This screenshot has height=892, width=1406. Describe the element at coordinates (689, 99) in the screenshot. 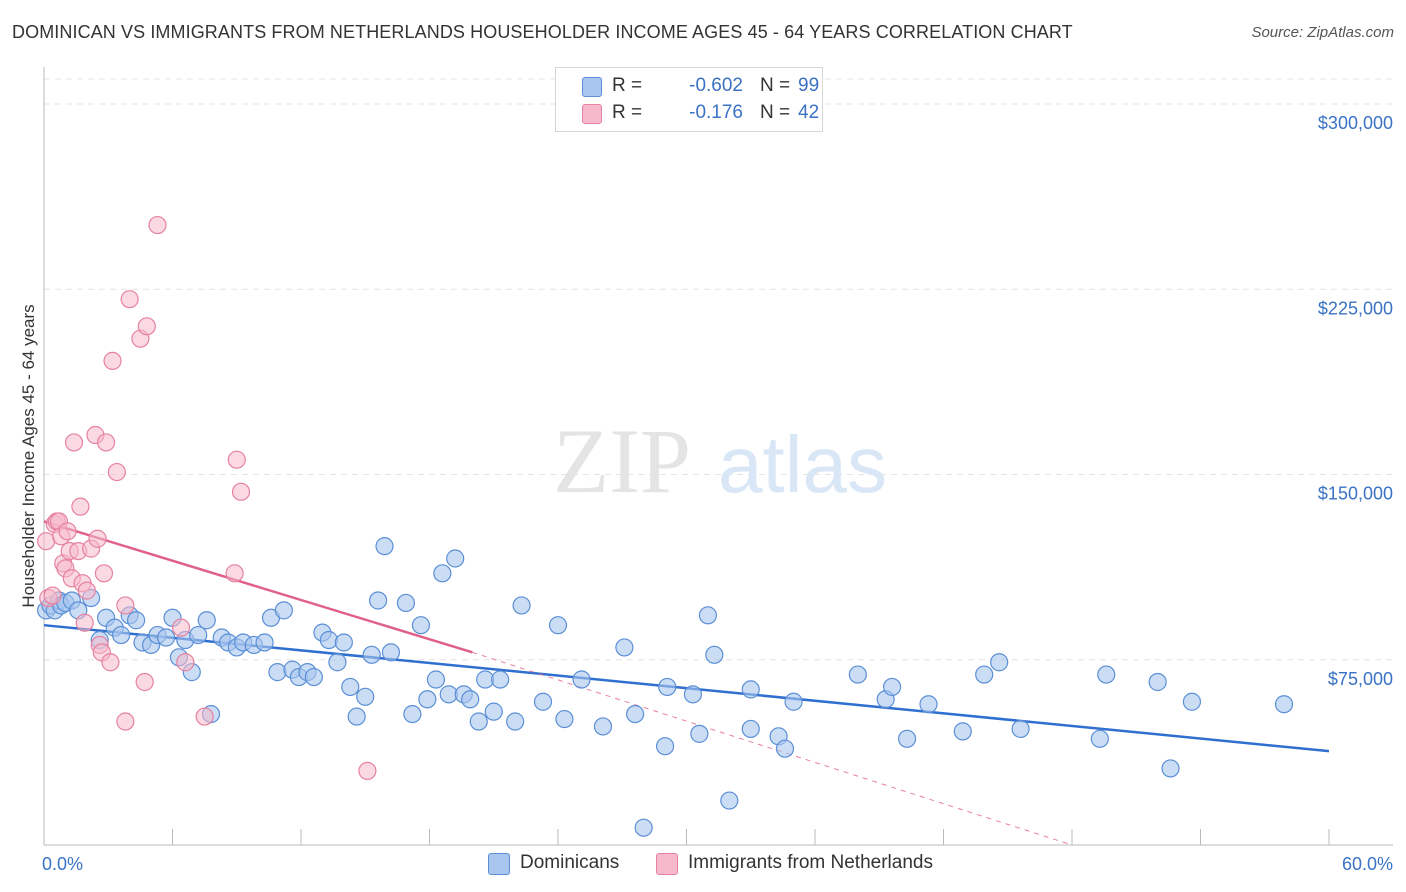

I see `stats-legend: R = -0.602 N = 99 R = -0.176 N = 42` at that location.